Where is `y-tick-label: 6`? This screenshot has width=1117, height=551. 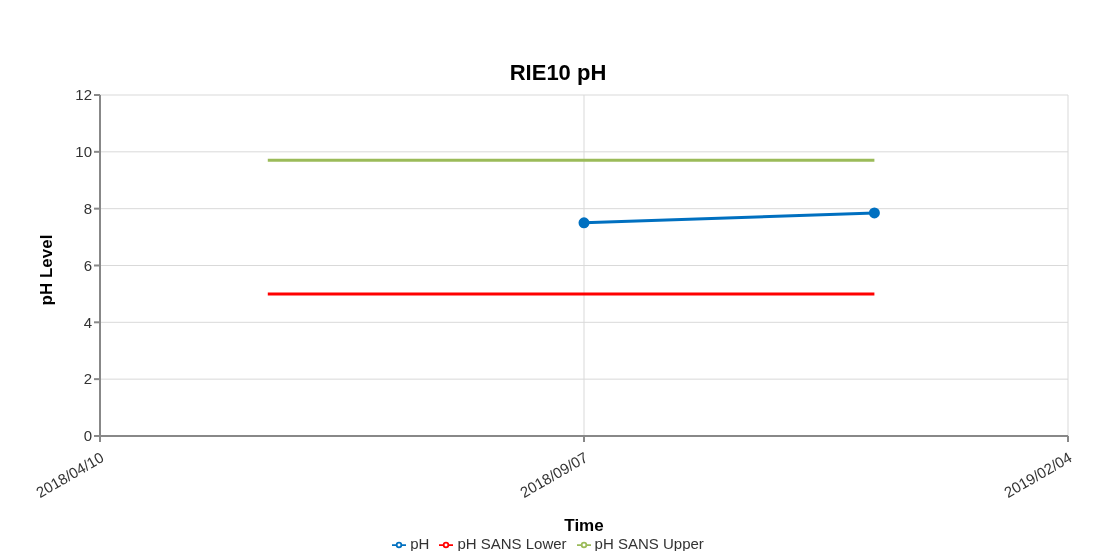
y-tick-label: 6 is located at coordinates (87, 265).